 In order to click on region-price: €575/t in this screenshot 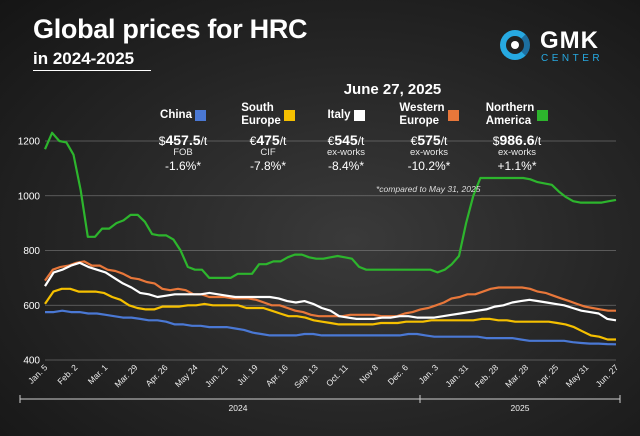, I will do `click(429, 140)`.